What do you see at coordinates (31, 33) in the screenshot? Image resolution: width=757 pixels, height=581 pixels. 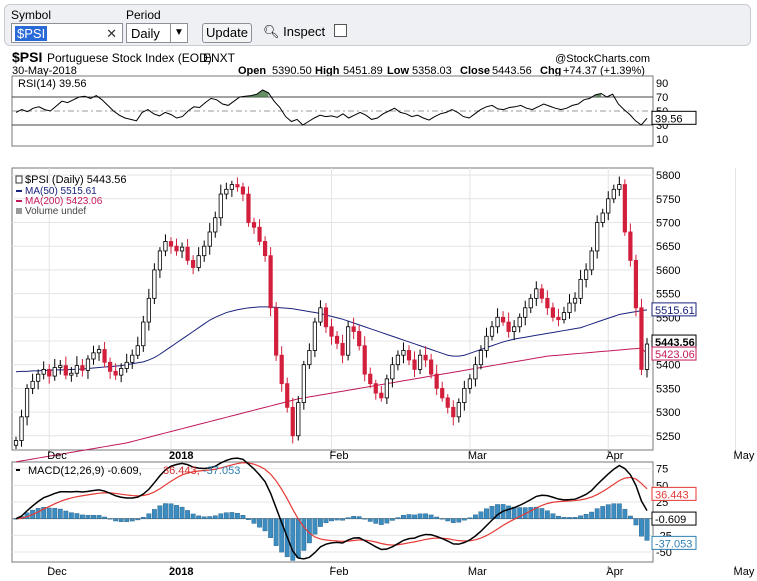 I see `symbol-input-value: $PSI` at bounding box center [31, 33].